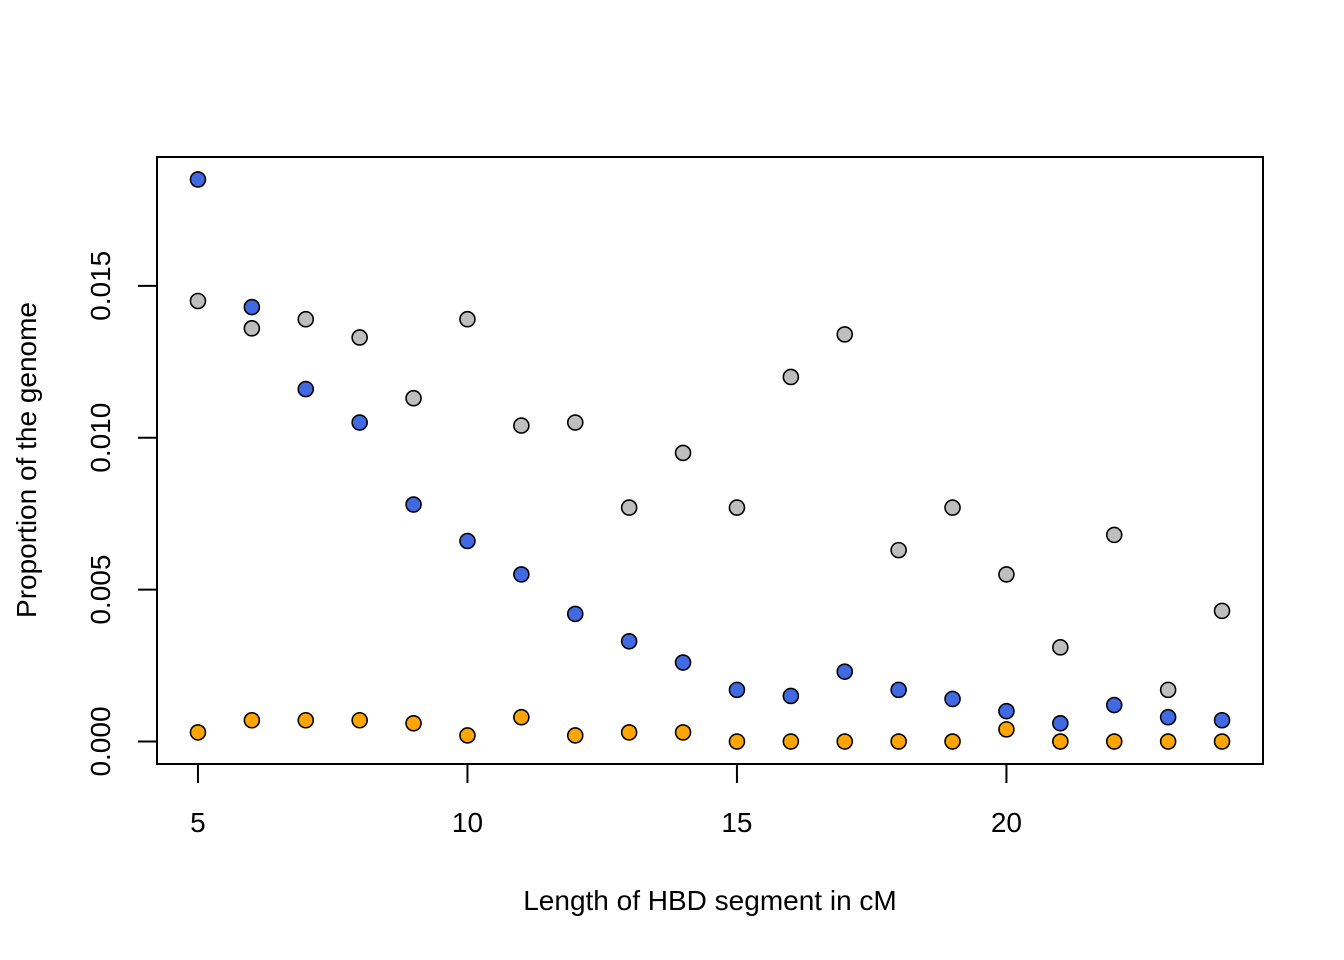 The width and height of the screenshot is (1344, 960). Describe the element at coordinates (198, 822) in the screenshot. I see `x-tick-label: 5` at that location.